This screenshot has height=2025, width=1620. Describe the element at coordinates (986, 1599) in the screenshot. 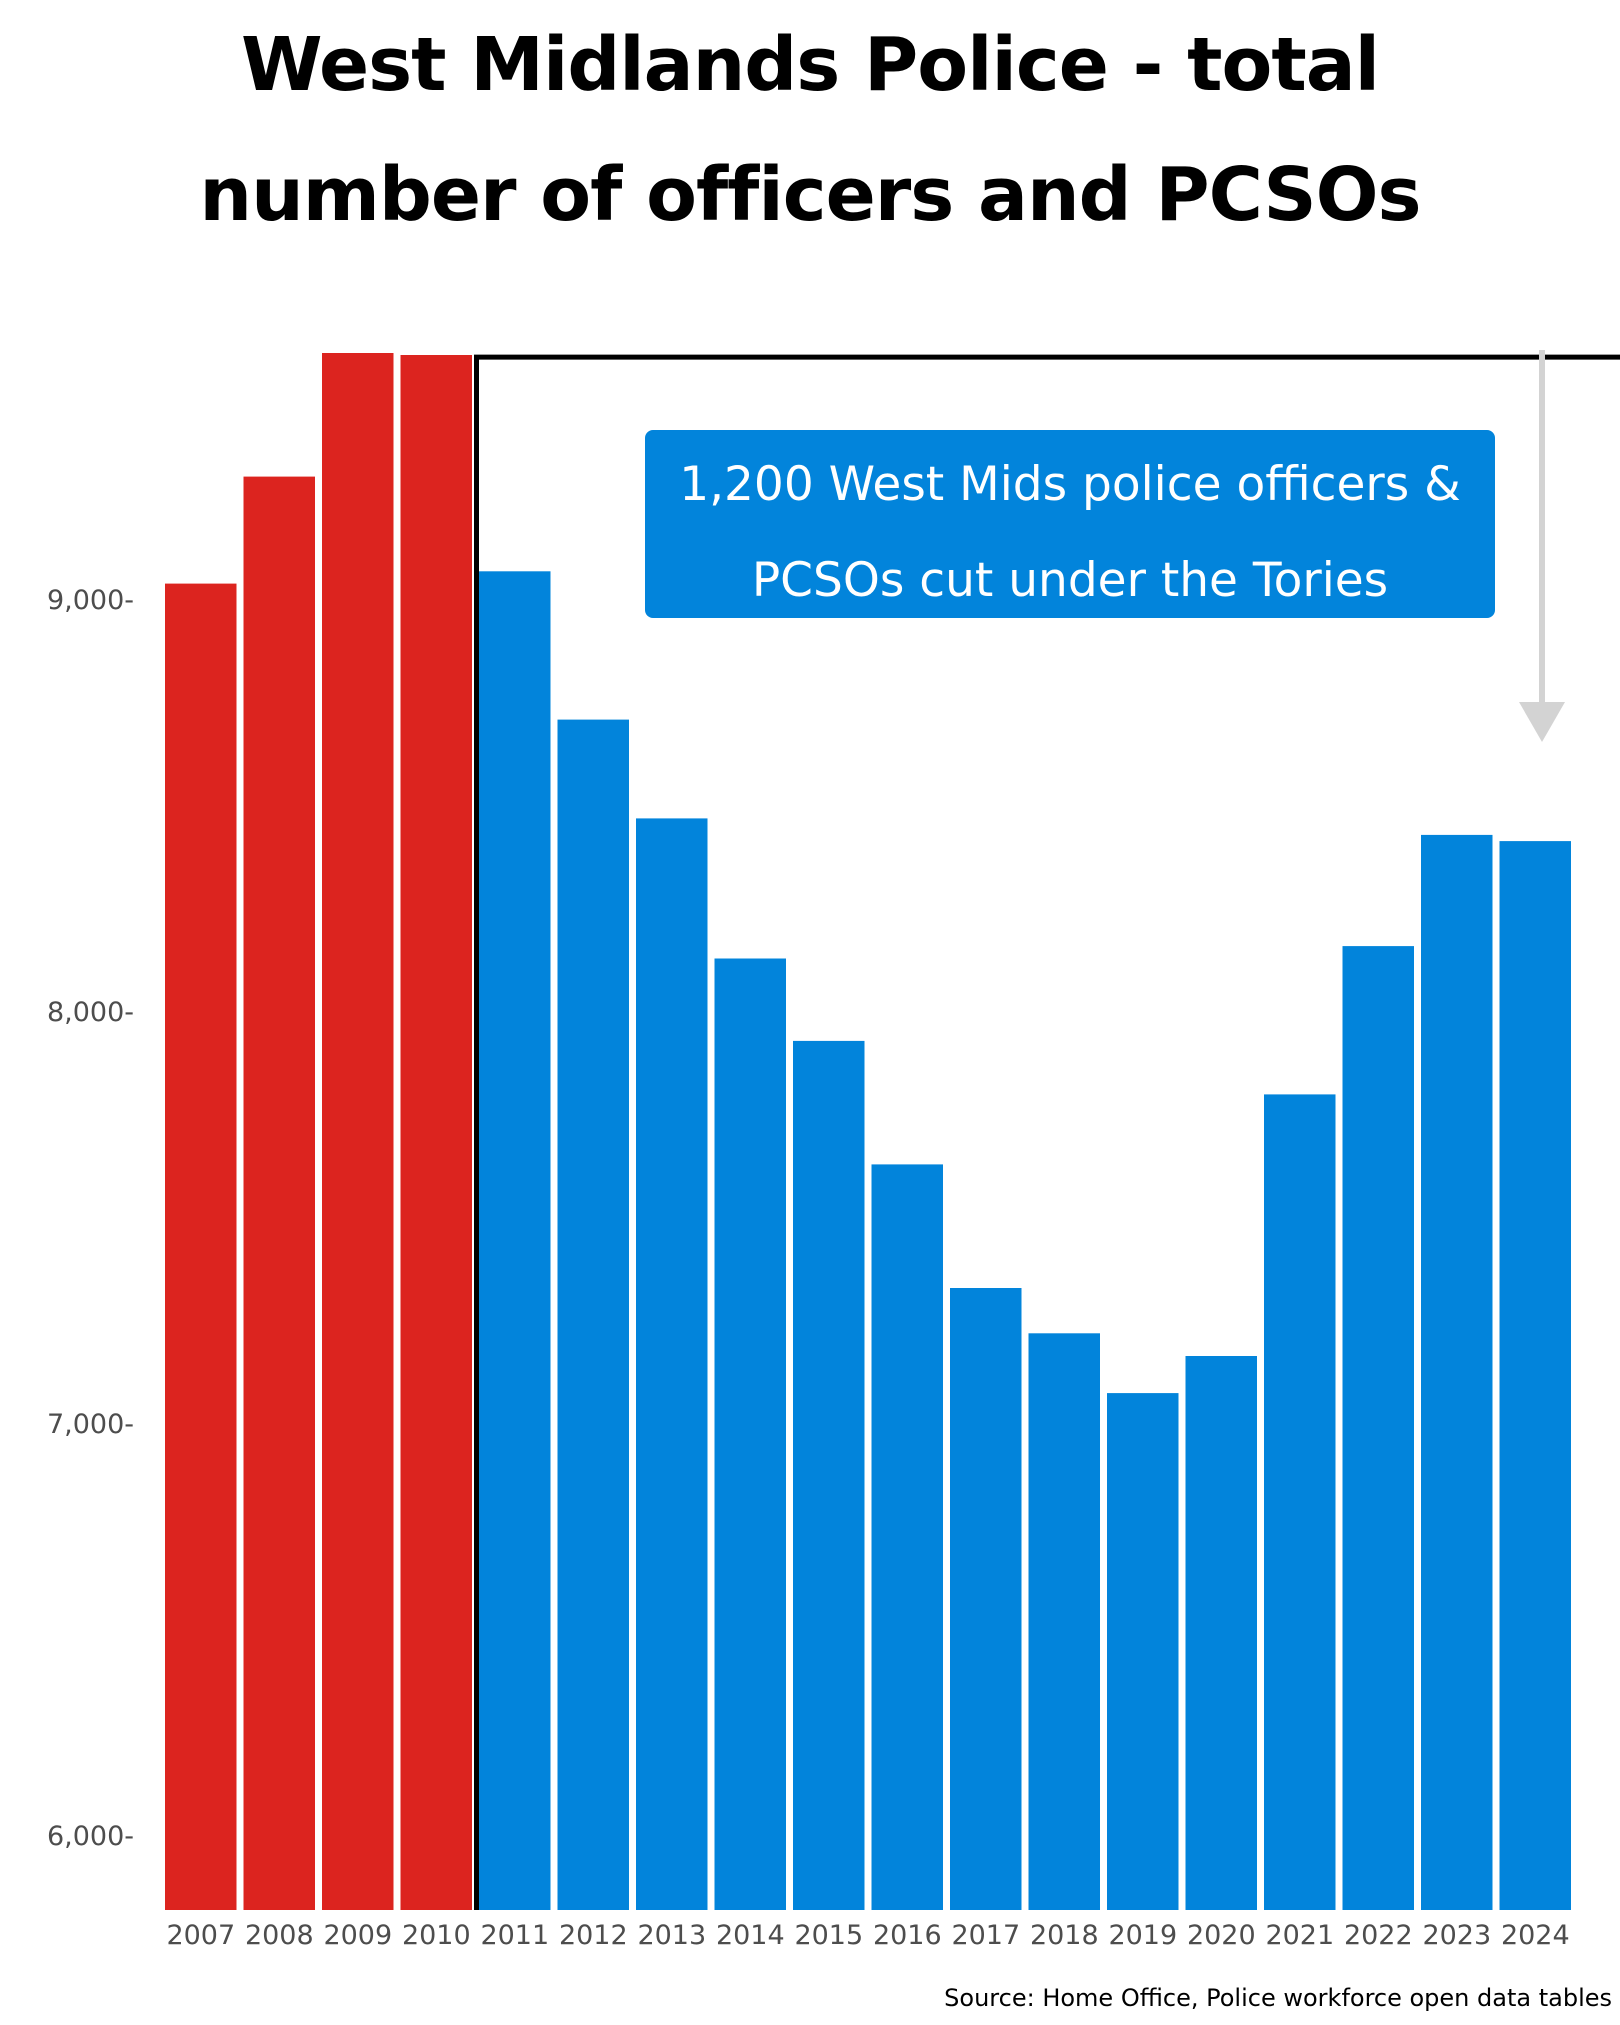

I see `bar-2017` at that location.